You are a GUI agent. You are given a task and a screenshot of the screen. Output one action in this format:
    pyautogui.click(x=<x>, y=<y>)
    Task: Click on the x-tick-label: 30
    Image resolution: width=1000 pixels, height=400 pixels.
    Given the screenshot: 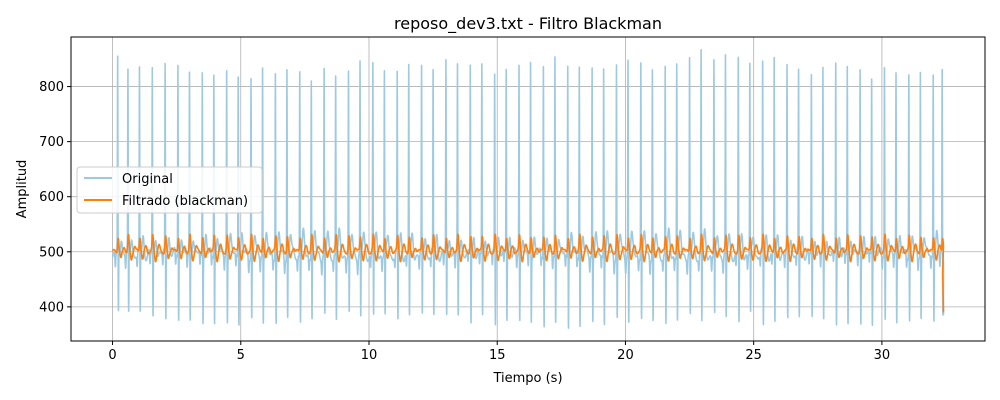 What is the action you would take?
    pyautogui.click(x=882, y=355)
    